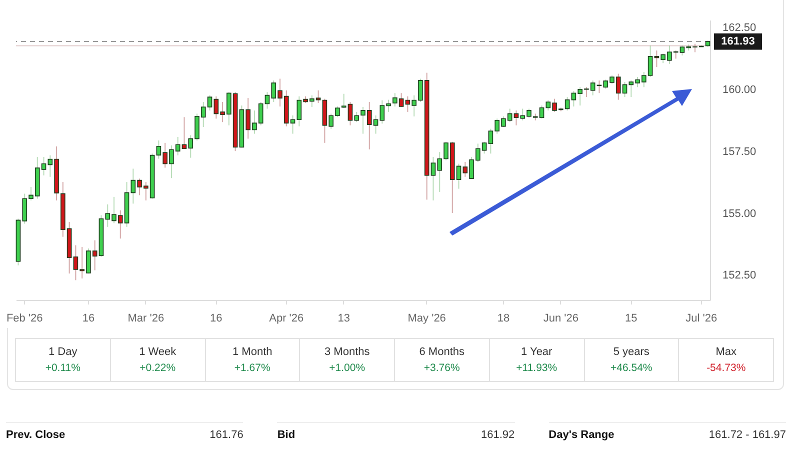 The height and width of the screenshot is (450, 800). Describe the element at coordinates (536, 368) in the screenshot. I see `text: +11.93%` at that location.